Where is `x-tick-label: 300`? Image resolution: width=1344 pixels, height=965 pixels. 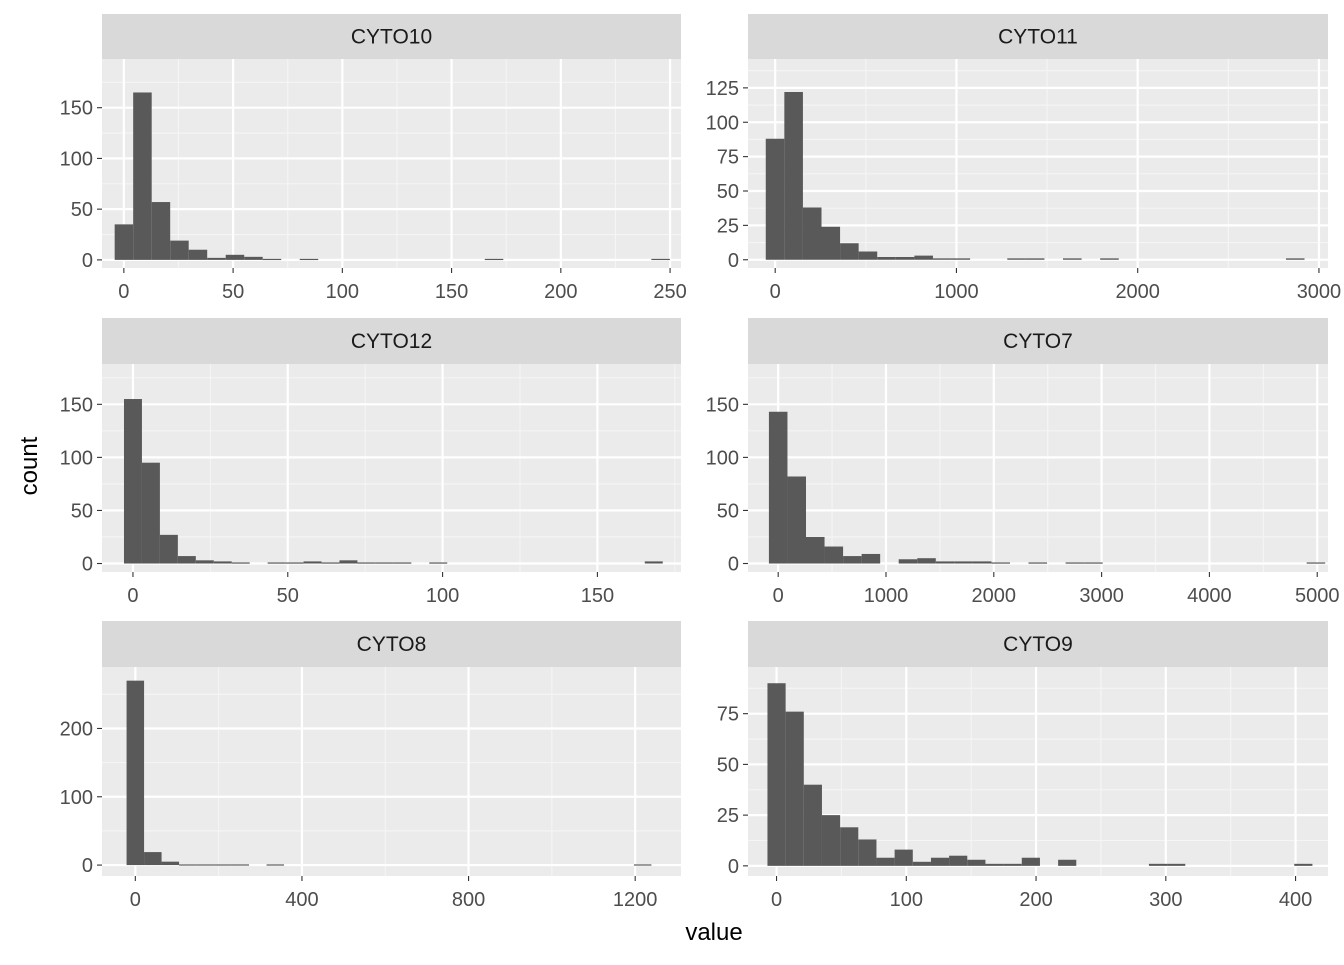
x-tick-label: 300 is located at coordinates (1165, 900).